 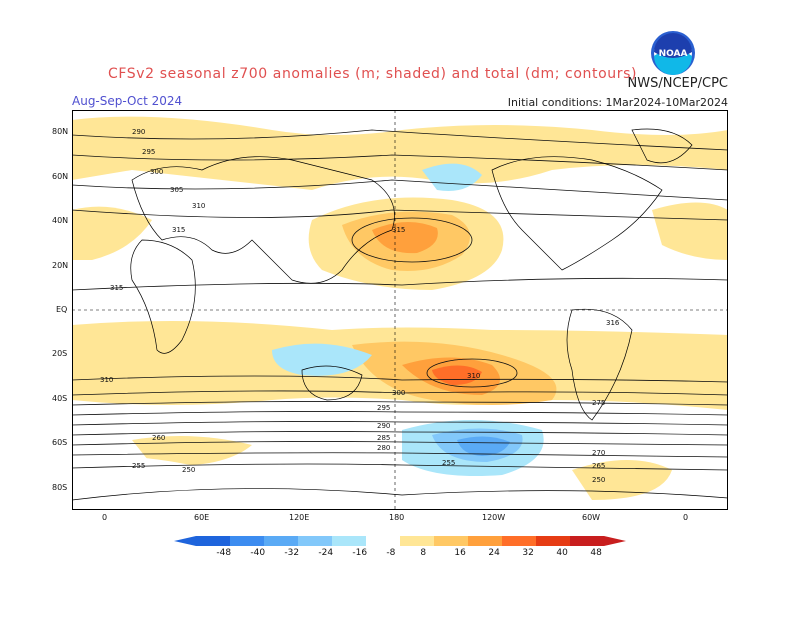 What do you see at coordinates (360, 553) in the screenshot?
I see `colorbar-tick-label: -16` at bounding box center [360, 553].